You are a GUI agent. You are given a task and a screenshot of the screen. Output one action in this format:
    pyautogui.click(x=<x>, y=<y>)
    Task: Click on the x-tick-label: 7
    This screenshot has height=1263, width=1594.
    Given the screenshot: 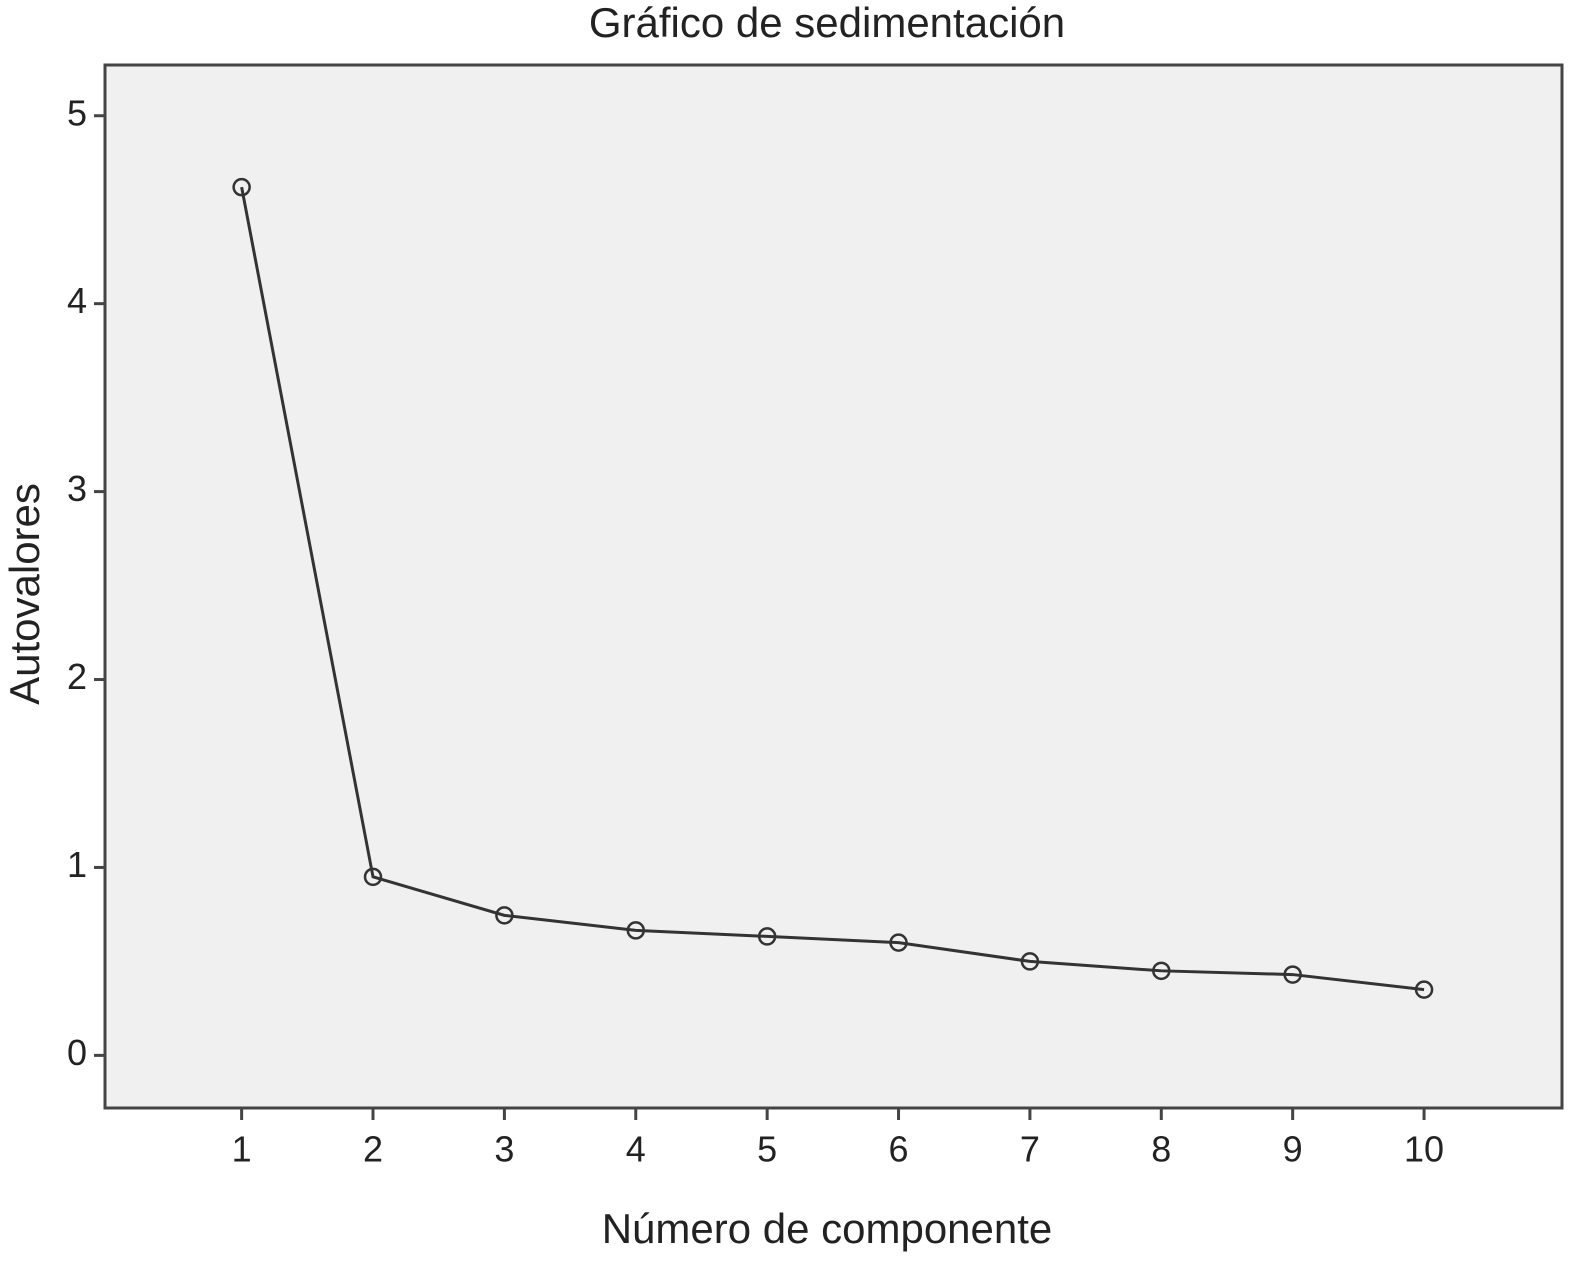 What is the action you would take?
    pyautogui.click(x=1030, y=1149)
    